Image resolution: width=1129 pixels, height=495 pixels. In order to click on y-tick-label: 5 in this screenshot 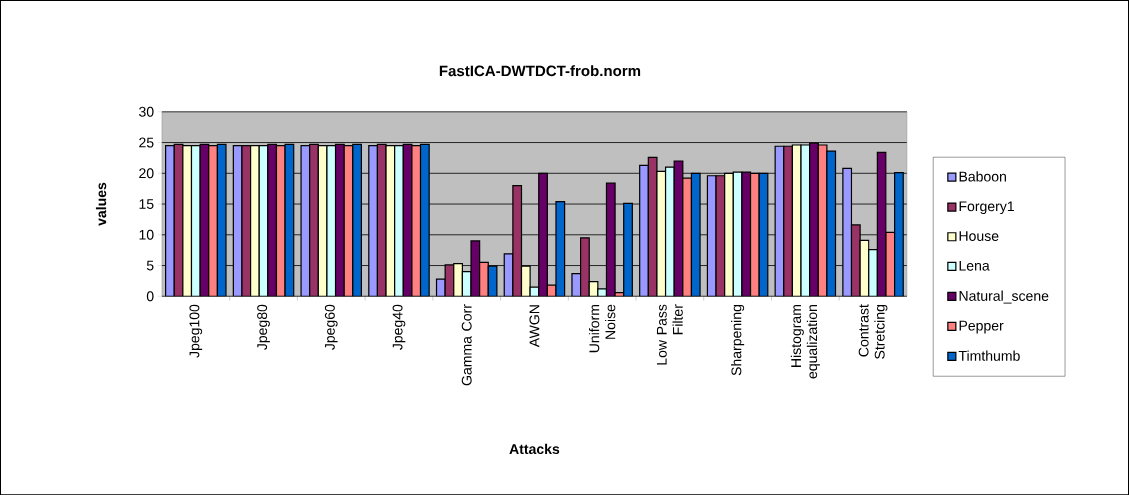, I will do `click(150, 265)`.